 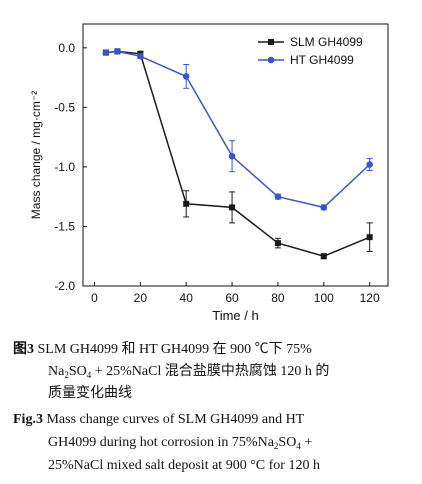 What do you see at coordinates (161, 442) in the screenshot?
I see `caption-en-text-2a: GH4099 during hot corrosion in 75%Na` at bounding box center [161, 442].